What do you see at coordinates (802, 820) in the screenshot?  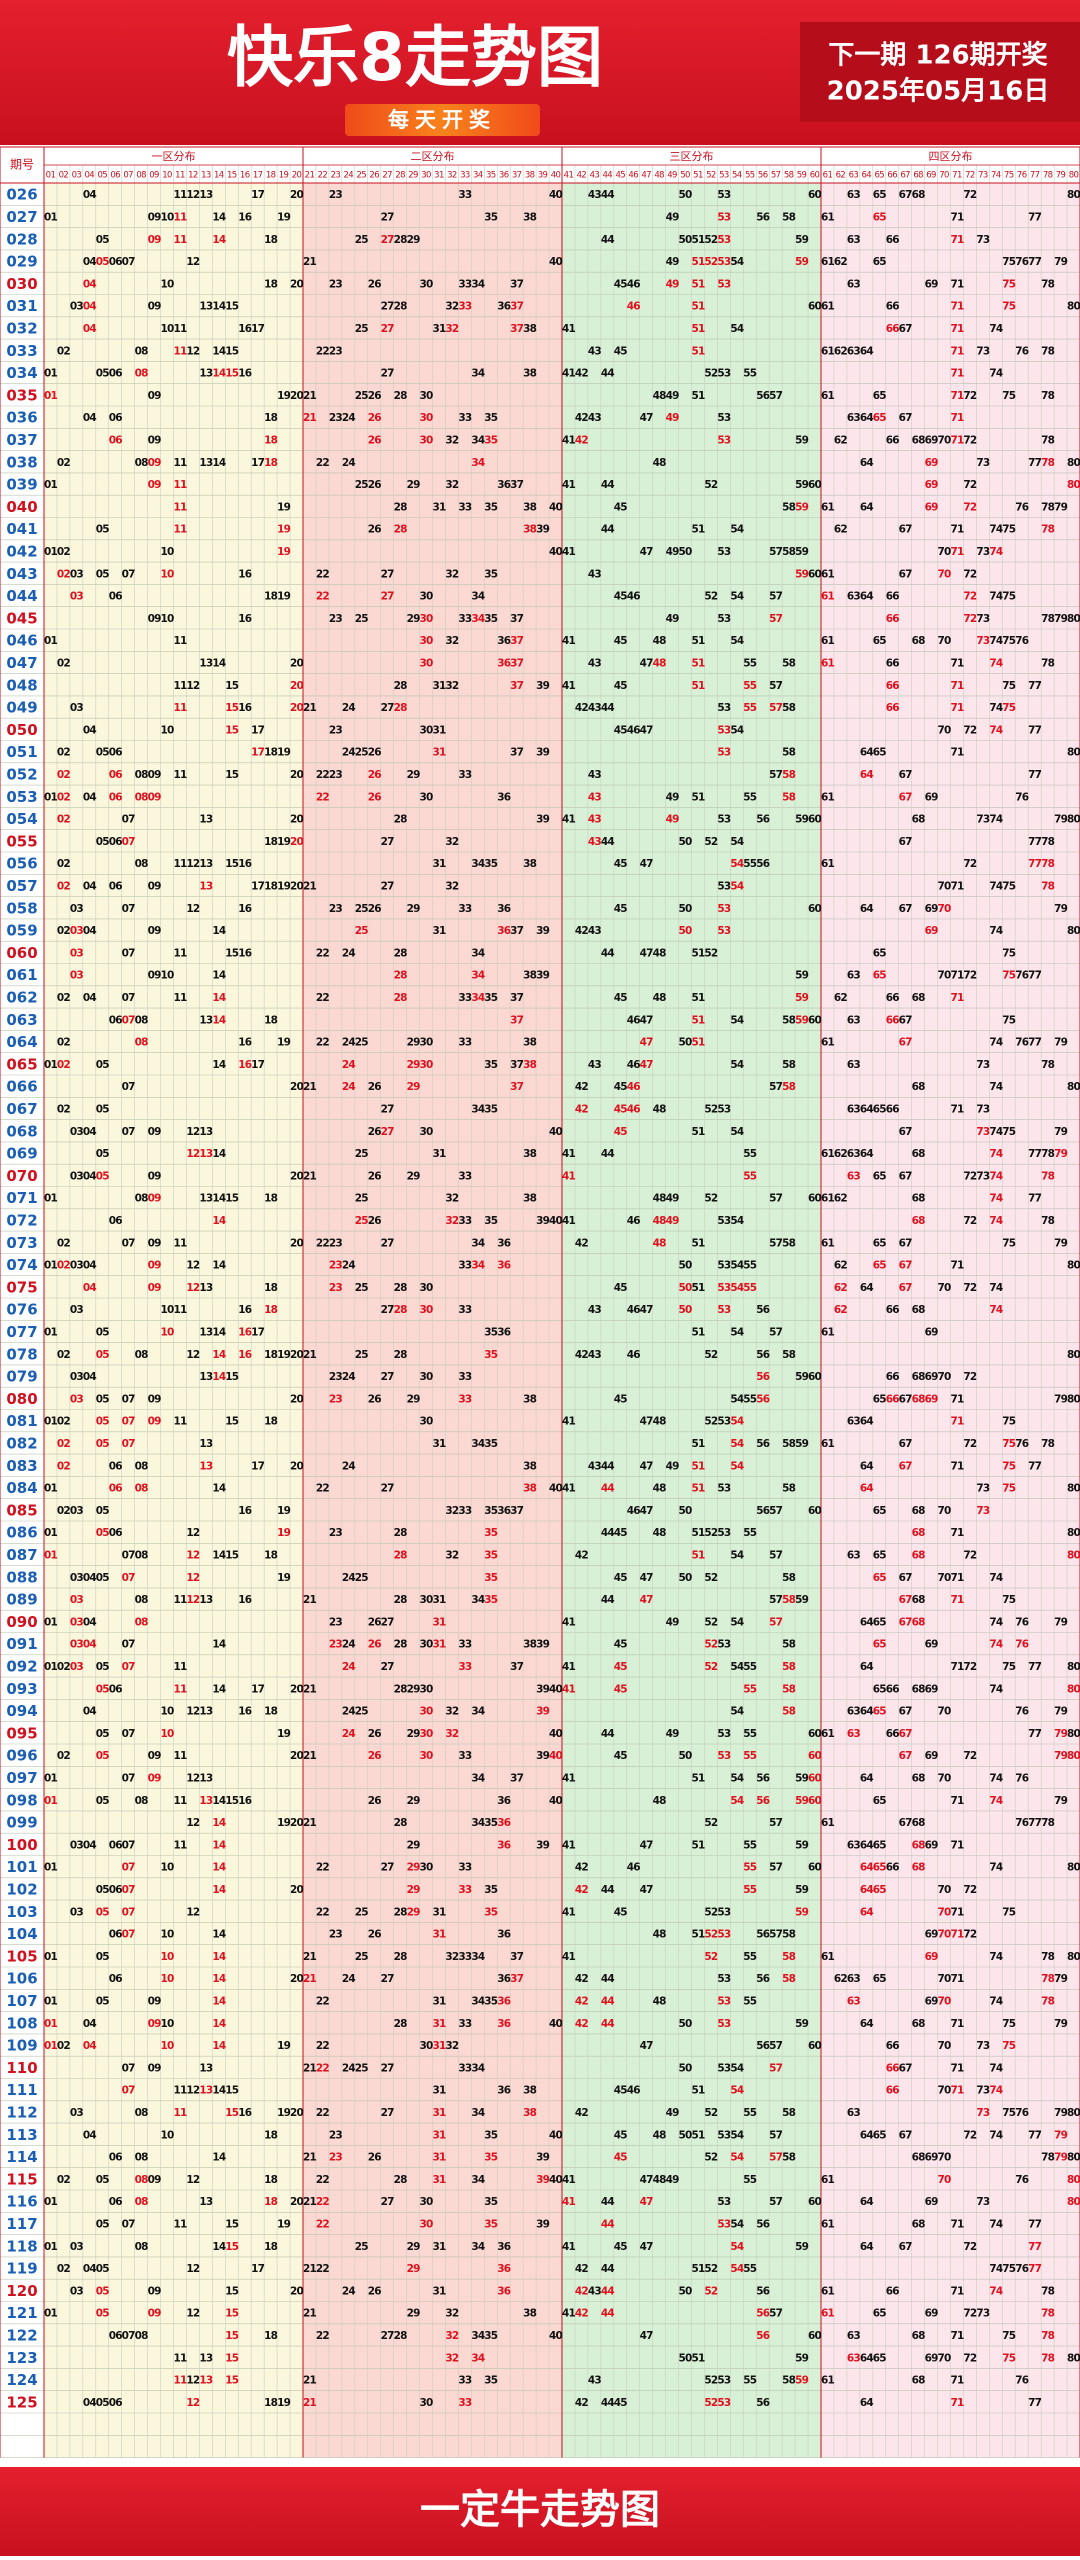 I see `drawn-number: 59` at bounding box center [802, 820].